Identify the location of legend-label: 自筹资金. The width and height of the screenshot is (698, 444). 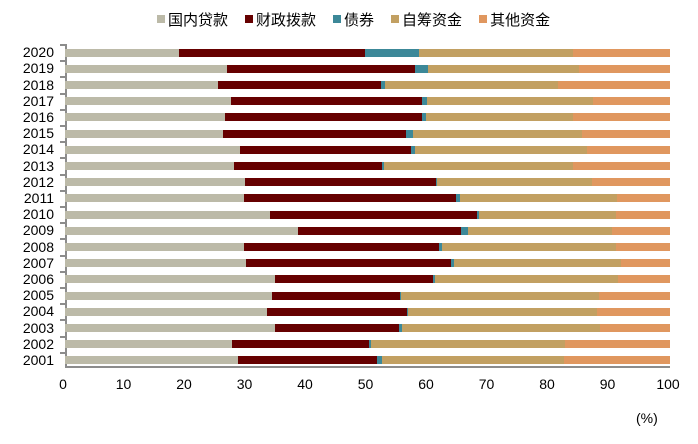
(432, 19).